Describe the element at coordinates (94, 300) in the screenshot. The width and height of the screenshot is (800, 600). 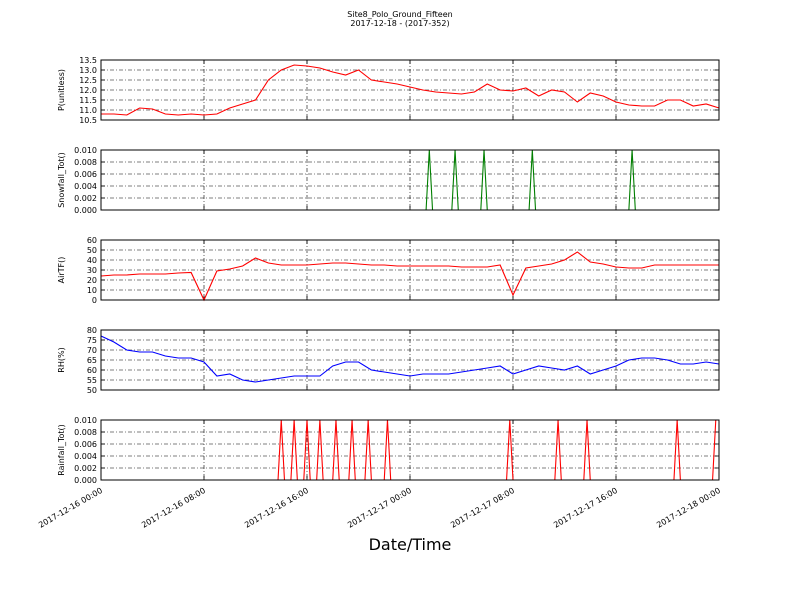
I see `y-tick-label: 0` at that location.